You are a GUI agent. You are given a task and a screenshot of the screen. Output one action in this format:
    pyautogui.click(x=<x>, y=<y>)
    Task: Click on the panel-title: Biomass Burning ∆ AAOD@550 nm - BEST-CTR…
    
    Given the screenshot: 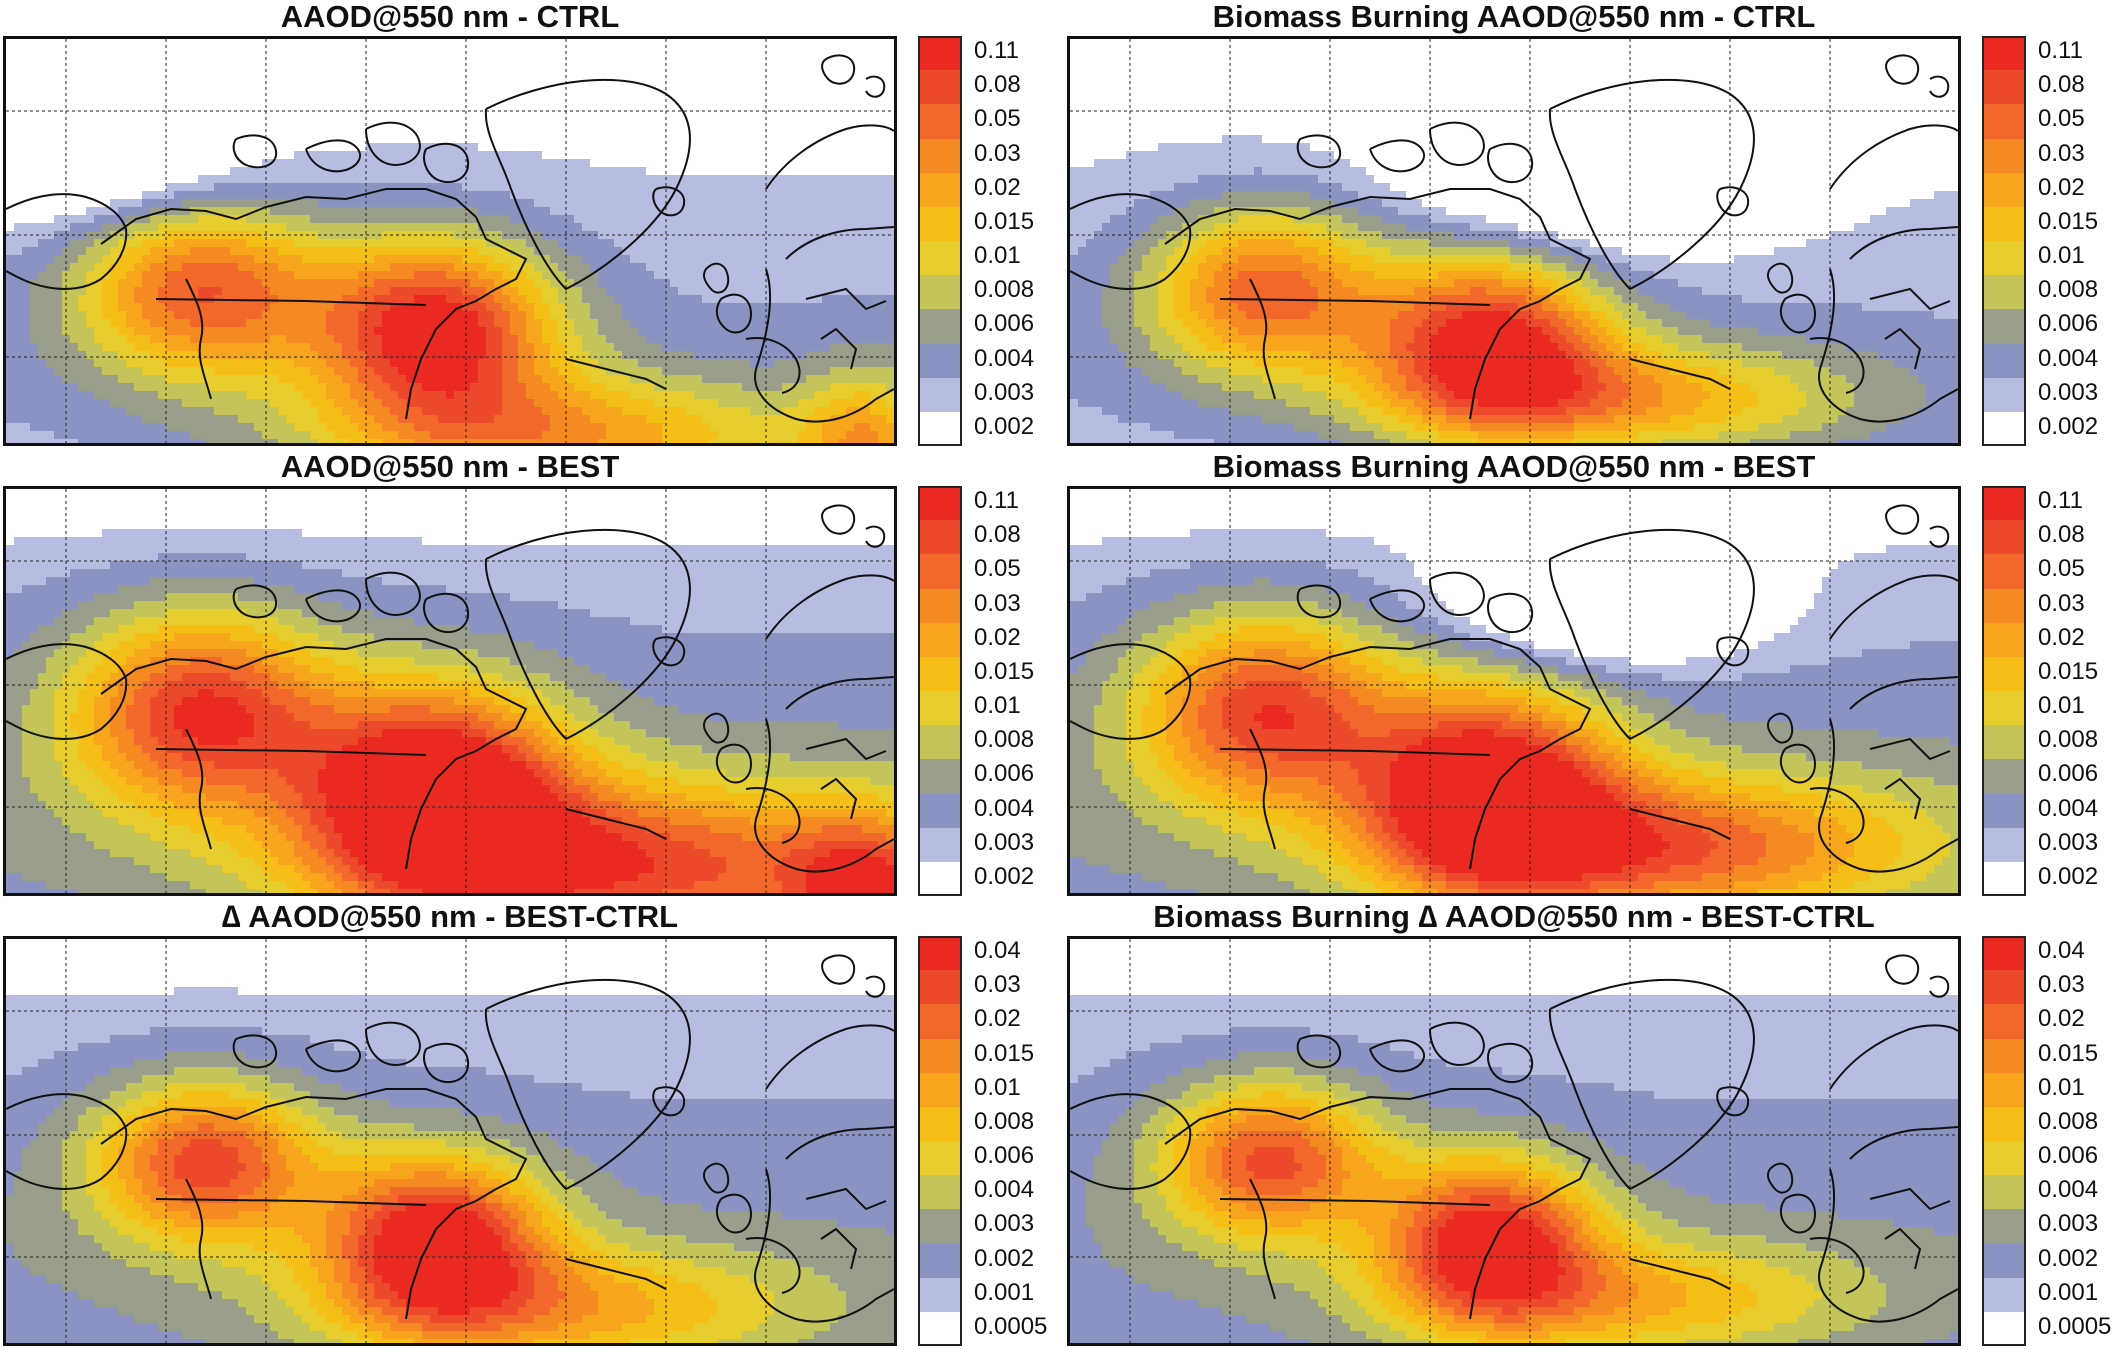 What is the action you would take?
    pyautogui.click(x=1514, y=917)
    